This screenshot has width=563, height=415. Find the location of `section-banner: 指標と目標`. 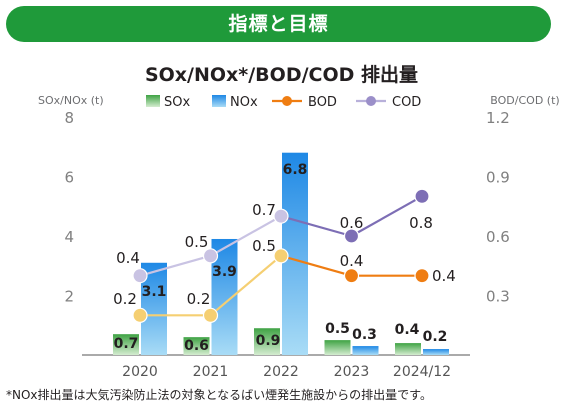

section-banner: 指標と目標 is located at coordinates (278, 24).